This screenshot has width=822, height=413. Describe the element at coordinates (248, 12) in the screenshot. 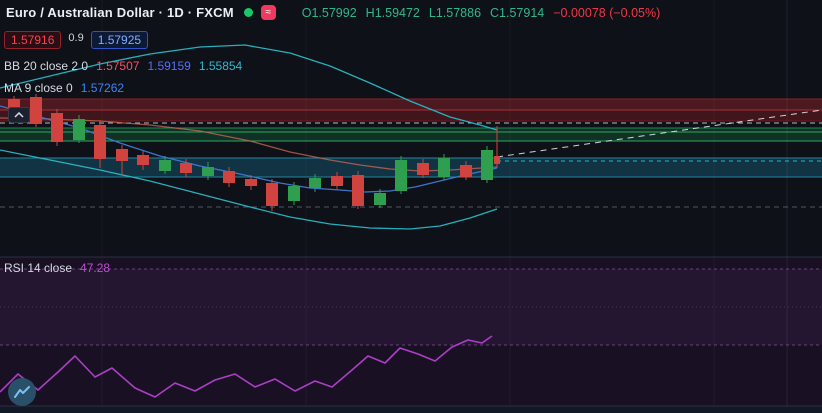

I see `market-status-icon` at that location.